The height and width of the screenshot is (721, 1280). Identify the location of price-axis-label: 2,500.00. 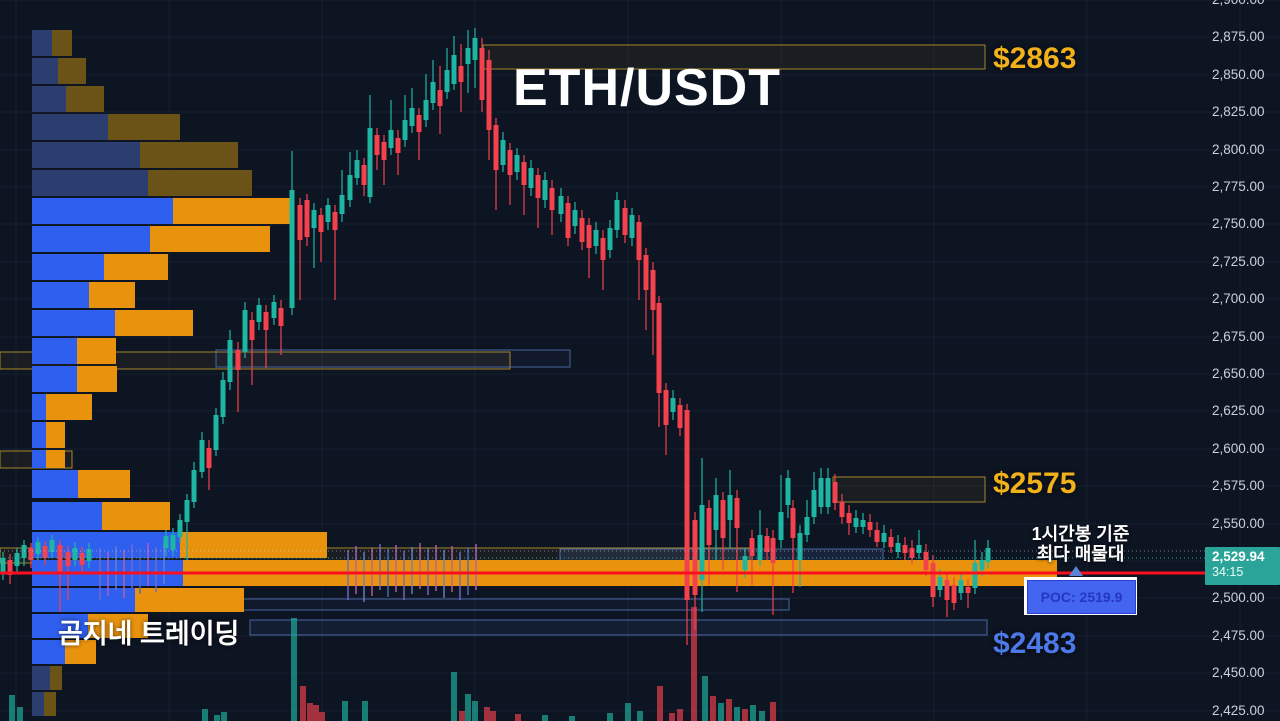
(1238, 597).